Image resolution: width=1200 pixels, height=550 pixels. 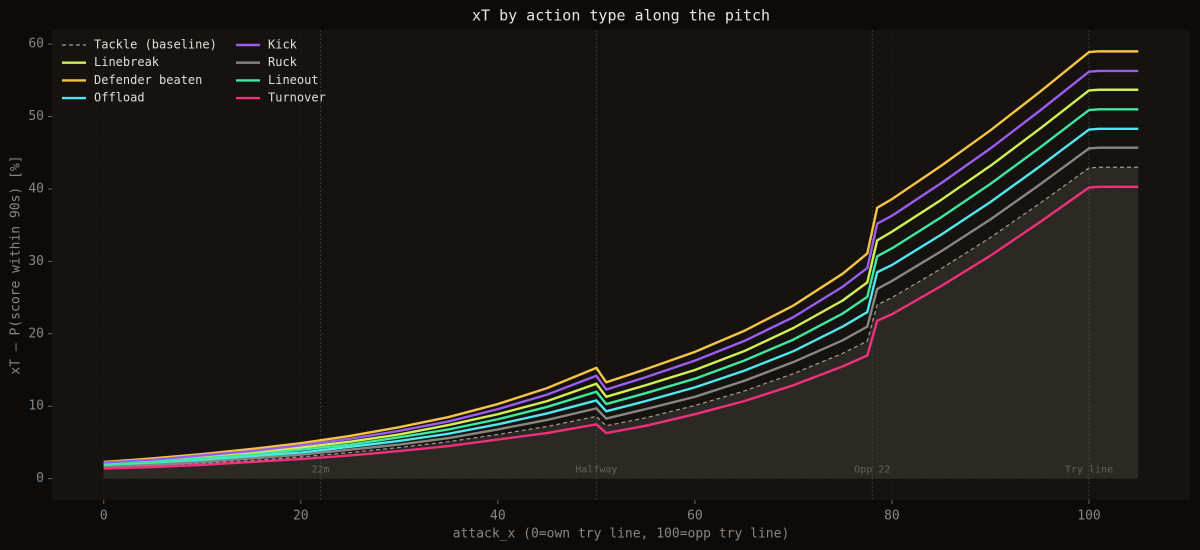 I want to click on y-tick-label: 10, so click(x=36, y=406).